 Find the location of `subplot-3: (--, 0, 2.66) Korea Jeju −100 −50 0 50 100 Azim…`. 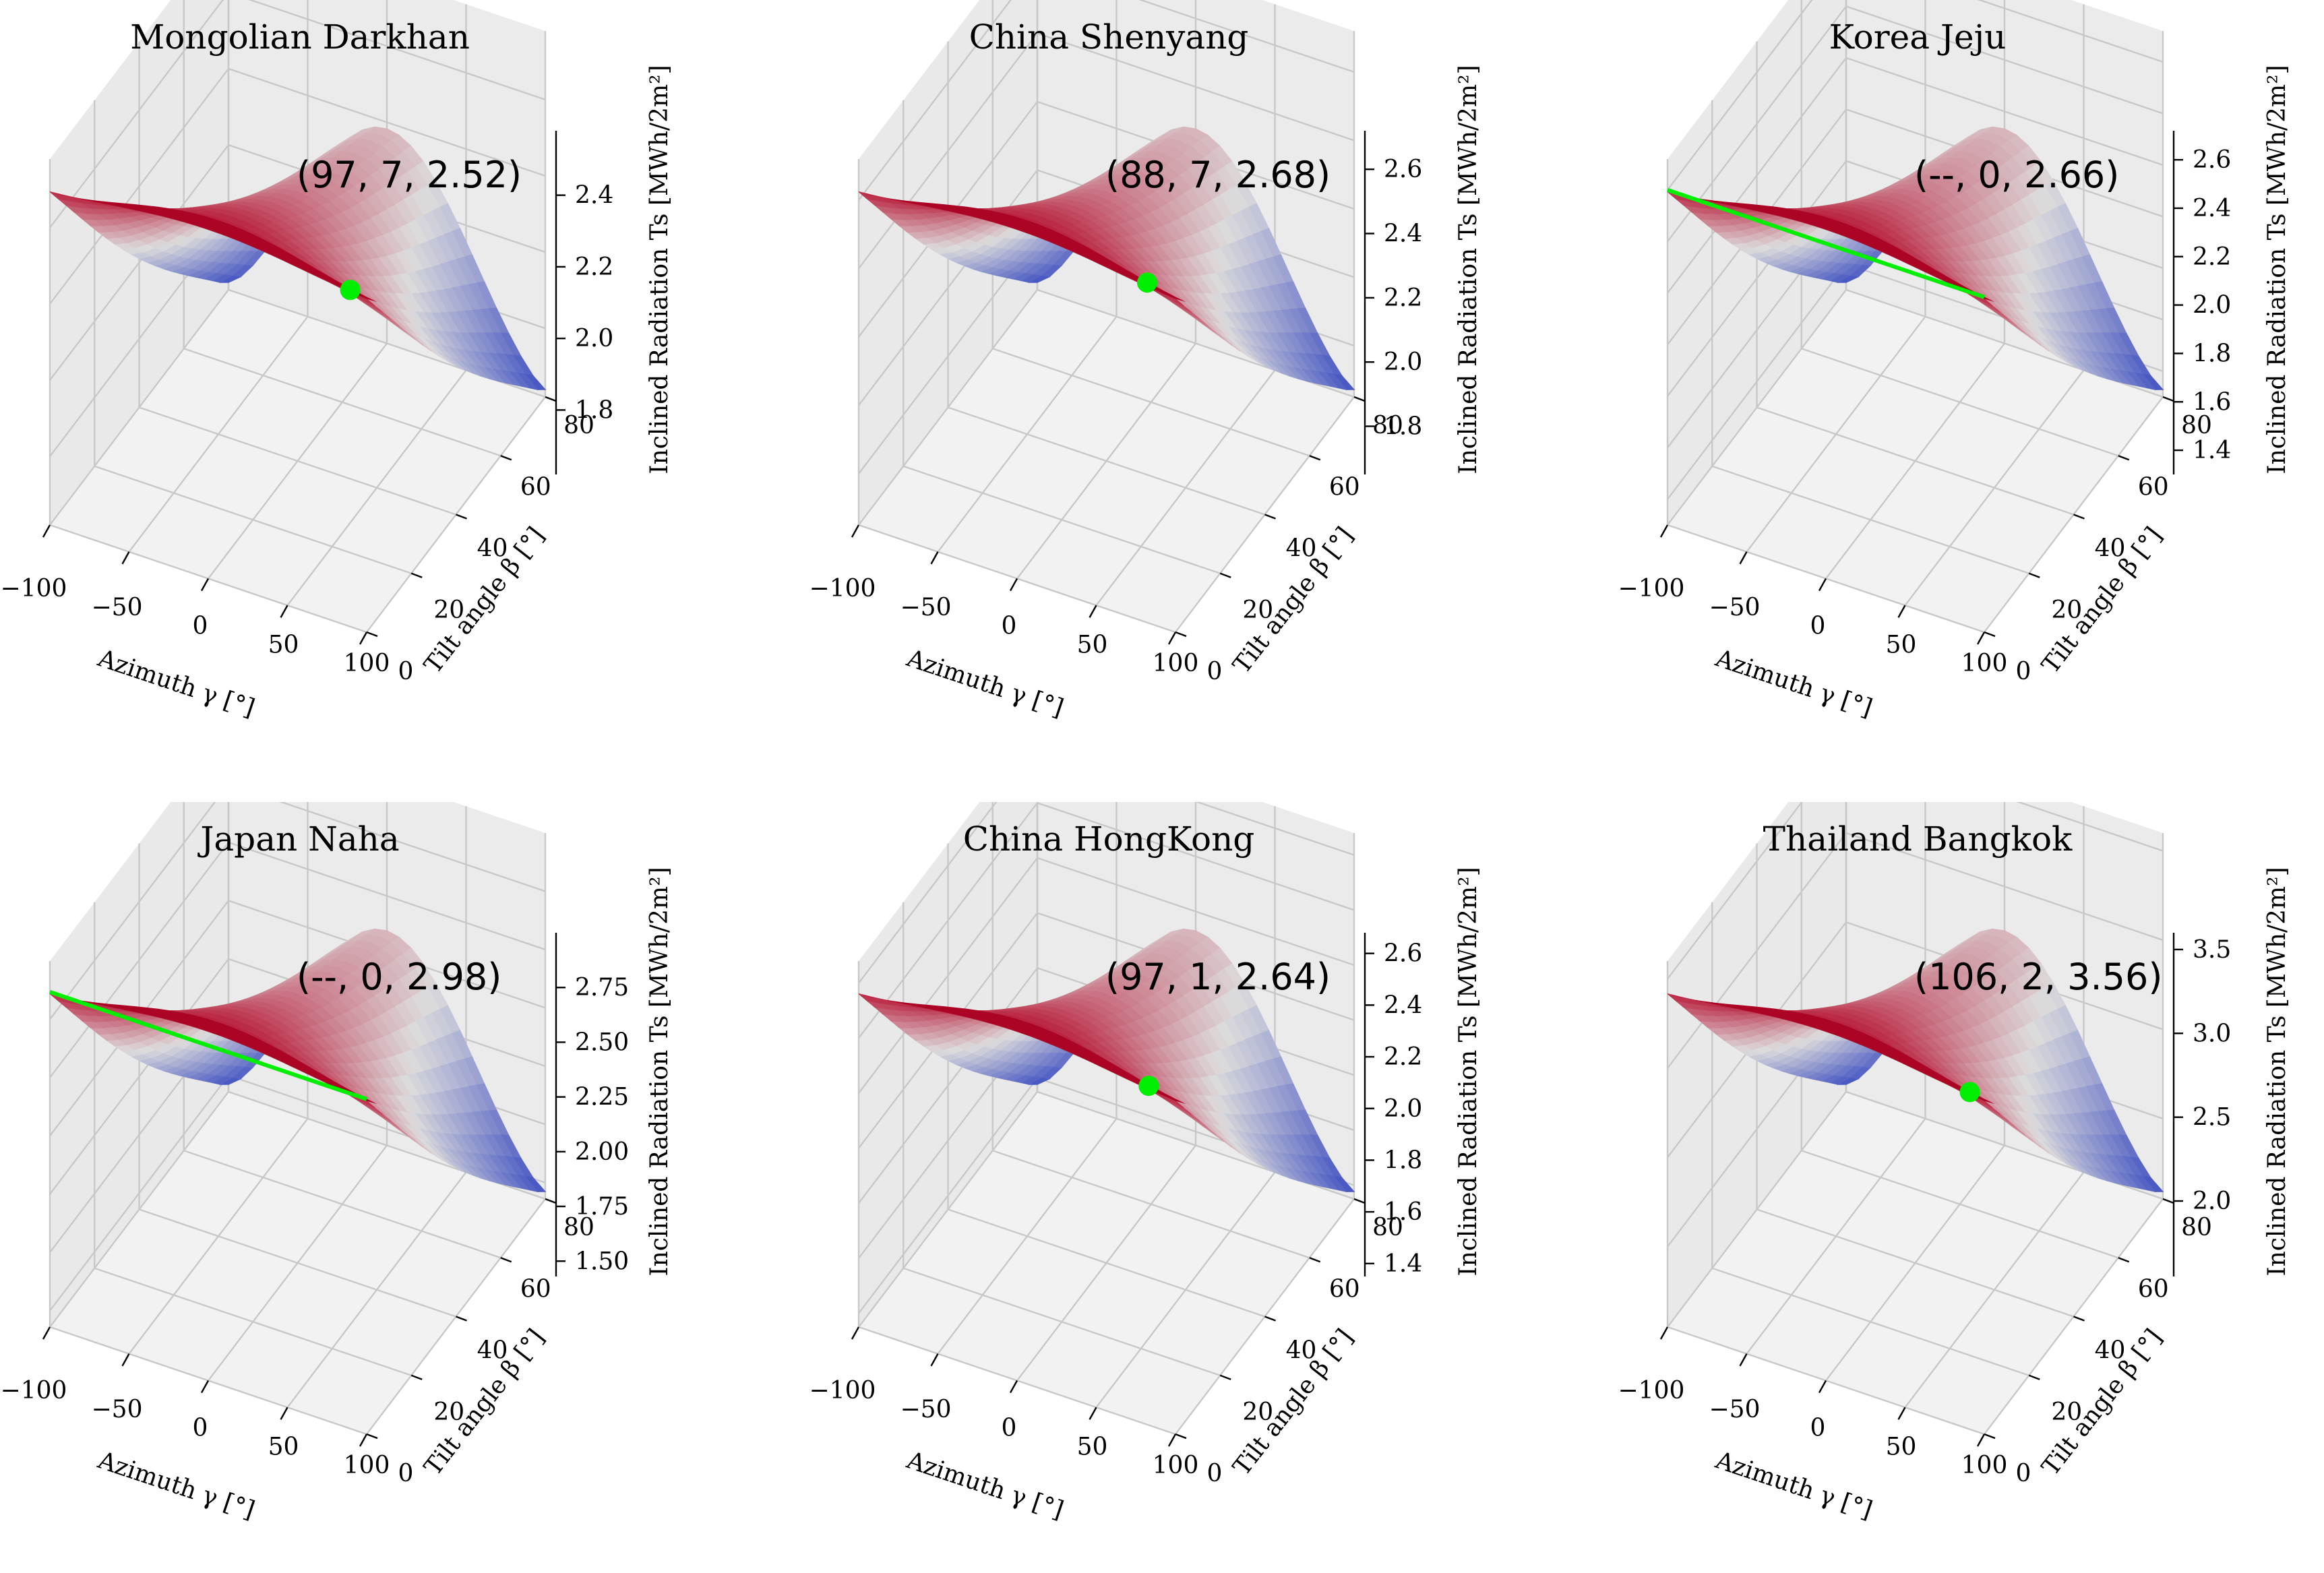

subplot-3: (--, 0, 2.66) Korea Jeju −100 −50 0 50 100 Azim… is located at coordinates (1971, 386).